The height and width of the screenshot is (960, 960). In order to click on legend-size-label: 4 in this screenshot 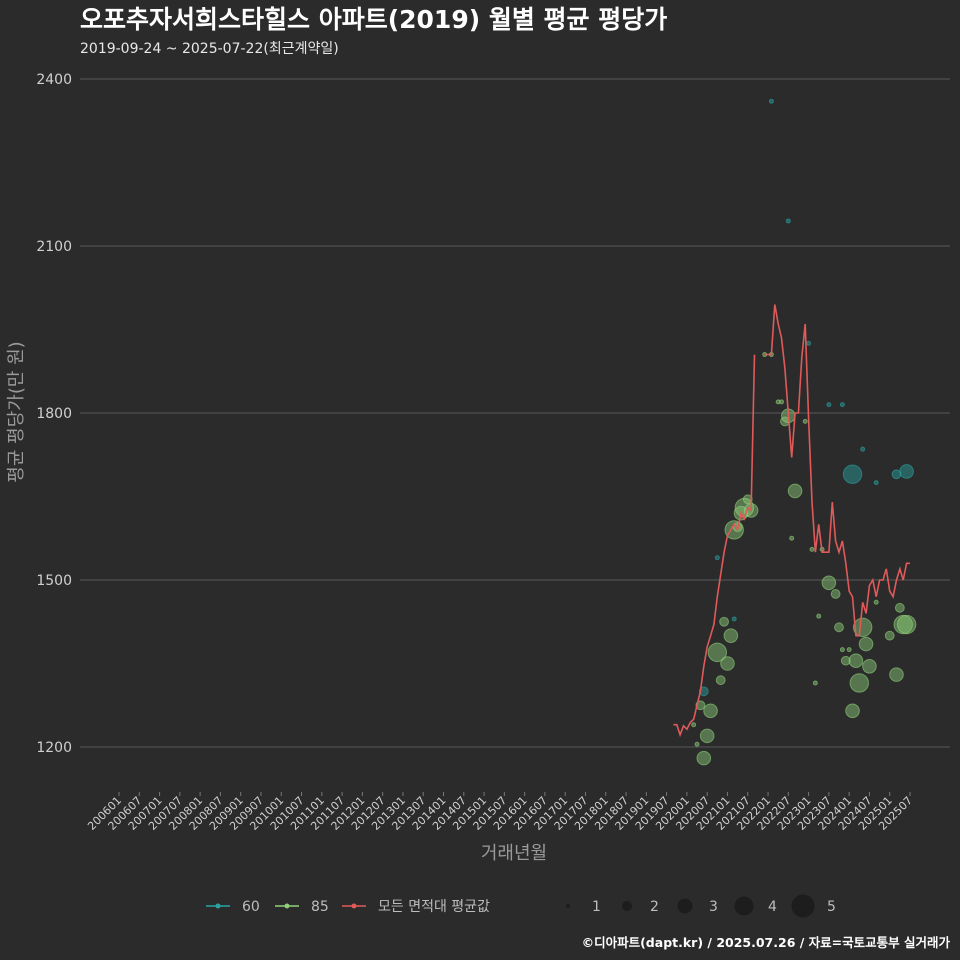, I will do `click(772, 907)`.